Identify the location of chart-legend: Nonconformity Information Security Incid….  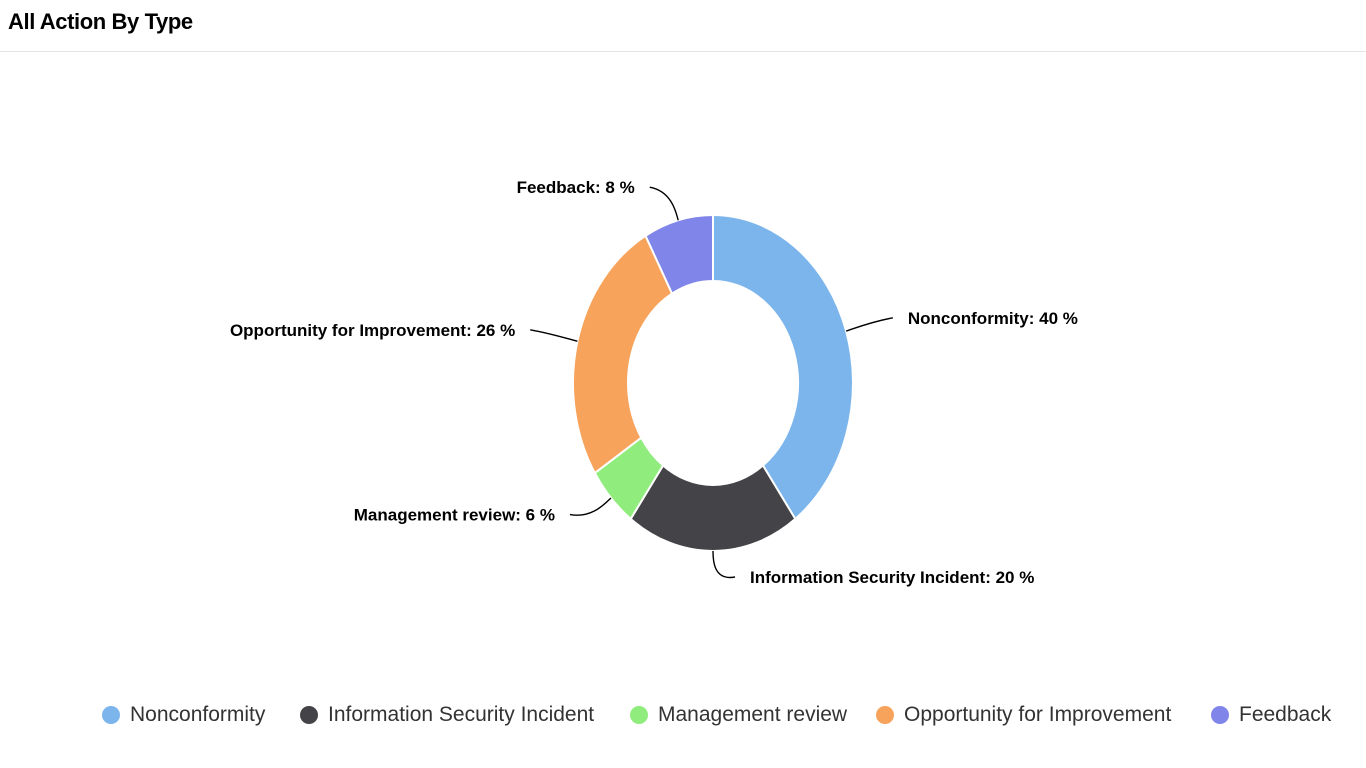
(683, 715).